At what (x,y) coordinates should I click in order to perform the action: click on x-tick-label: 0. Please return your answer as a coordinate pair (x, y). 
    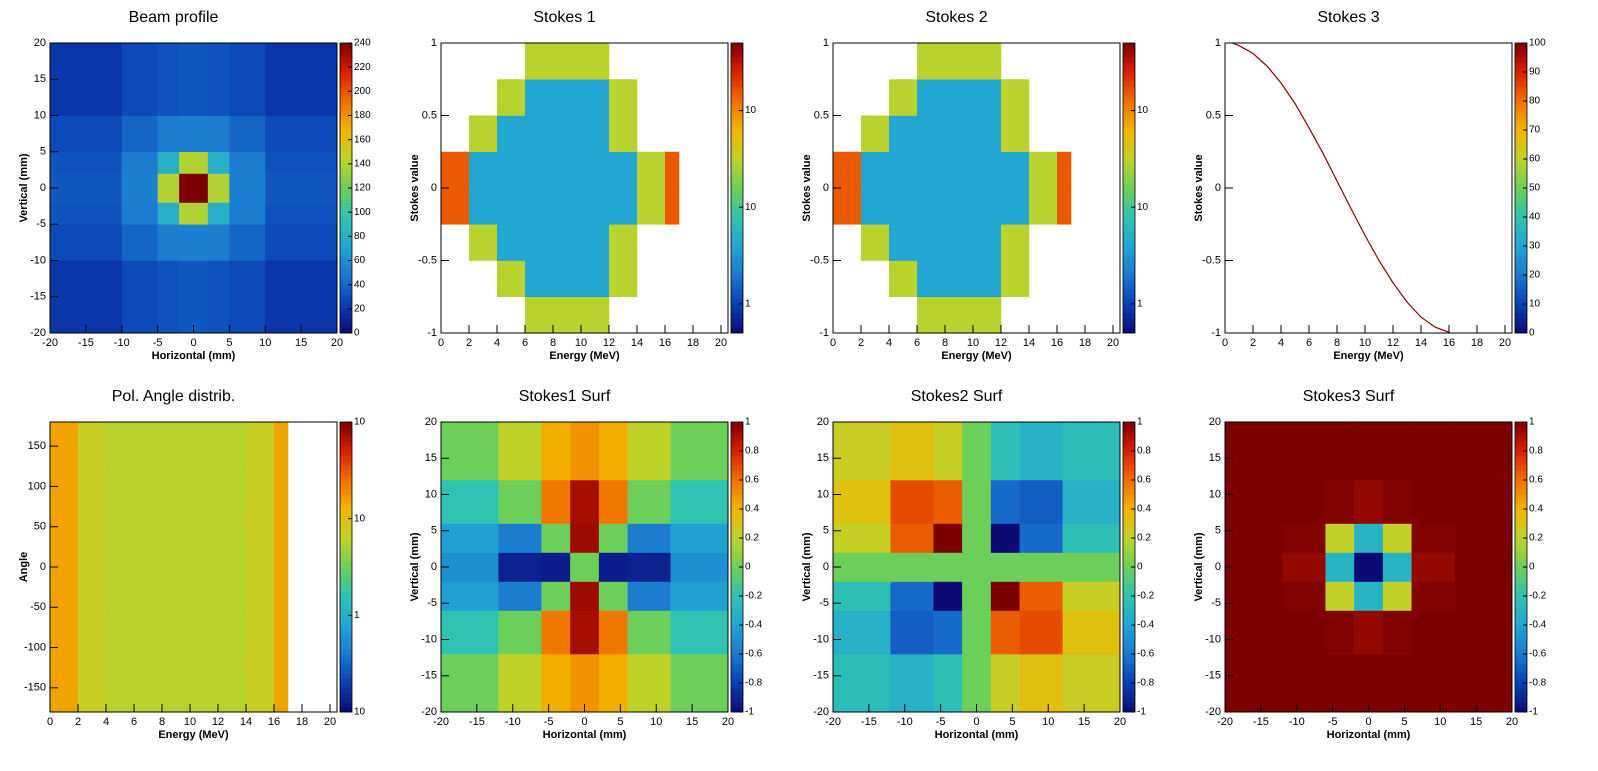
    Looking at the image, I should click on (1368, 722).